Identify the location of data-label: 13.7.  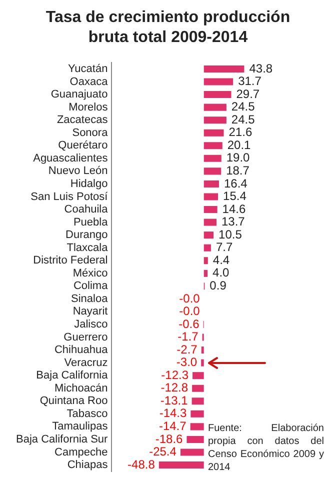
(233, 221).